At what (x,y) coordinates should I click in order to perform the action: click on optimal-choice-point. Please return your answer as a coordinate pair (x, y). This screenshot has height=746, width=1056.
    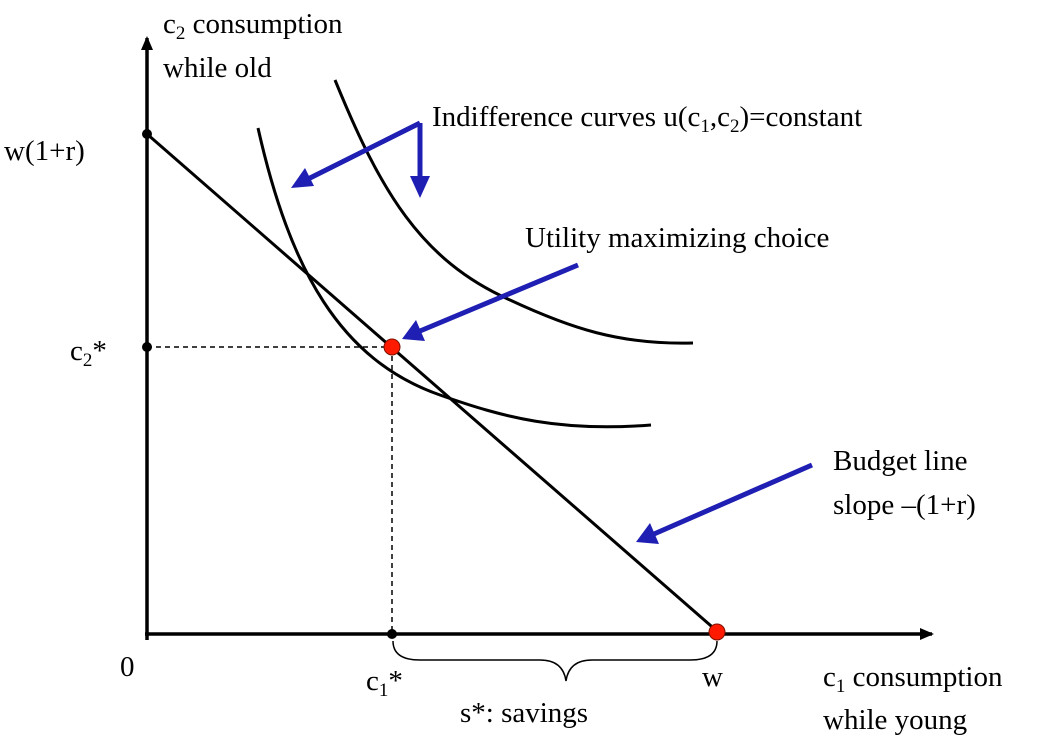
    Looking at the image, I should click on (392, 347).